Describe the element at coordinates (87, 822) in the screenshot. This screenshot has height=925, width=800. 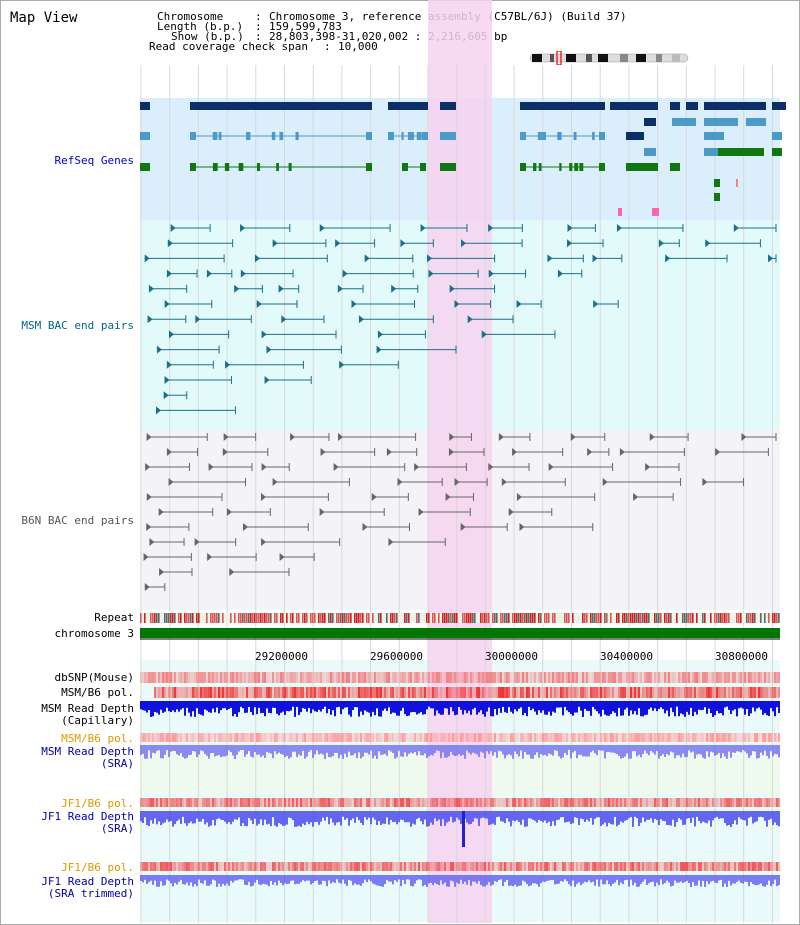
I see `track-label-jf1-depth-sra: JF1 Read Depth (SRA)` at that location.